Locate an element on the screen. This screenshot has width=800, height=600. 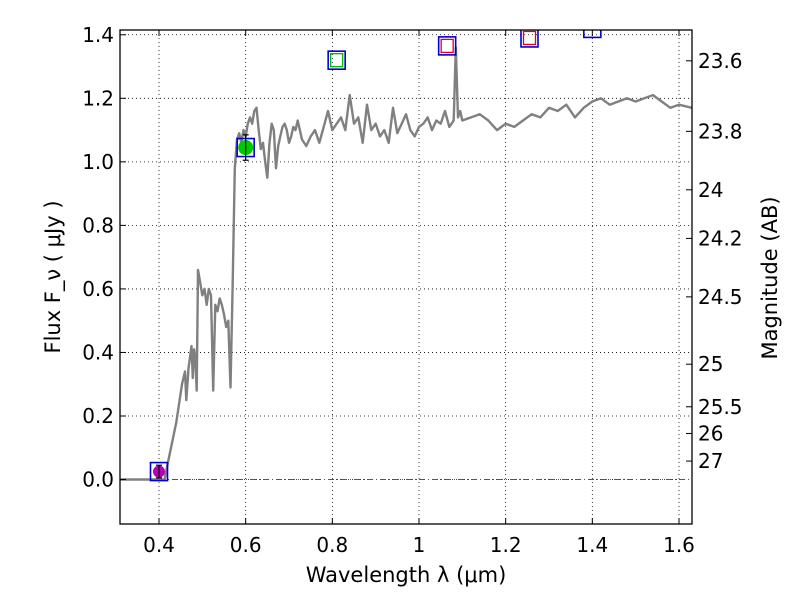
y-tick-label: 0.4 is located at coordinates (98, 352).